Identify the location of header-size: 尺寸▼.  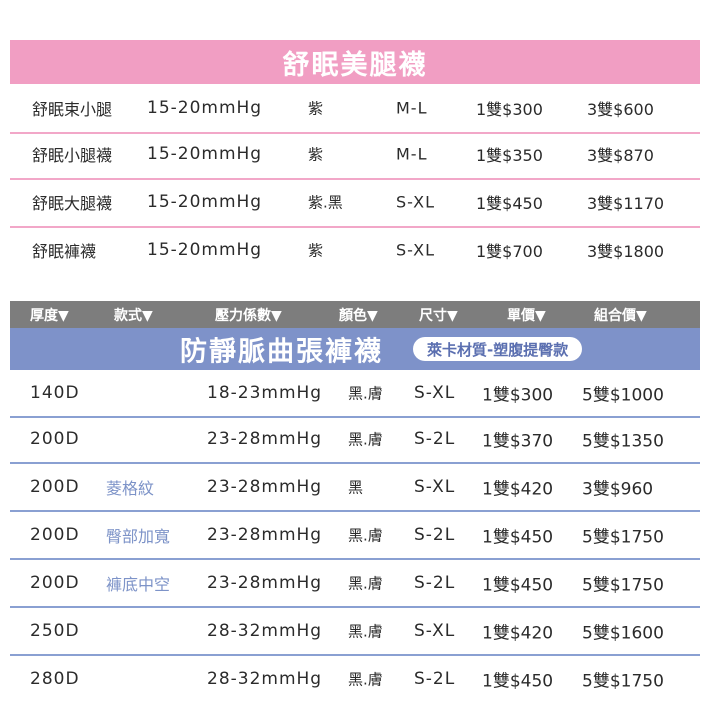
(438, 315).